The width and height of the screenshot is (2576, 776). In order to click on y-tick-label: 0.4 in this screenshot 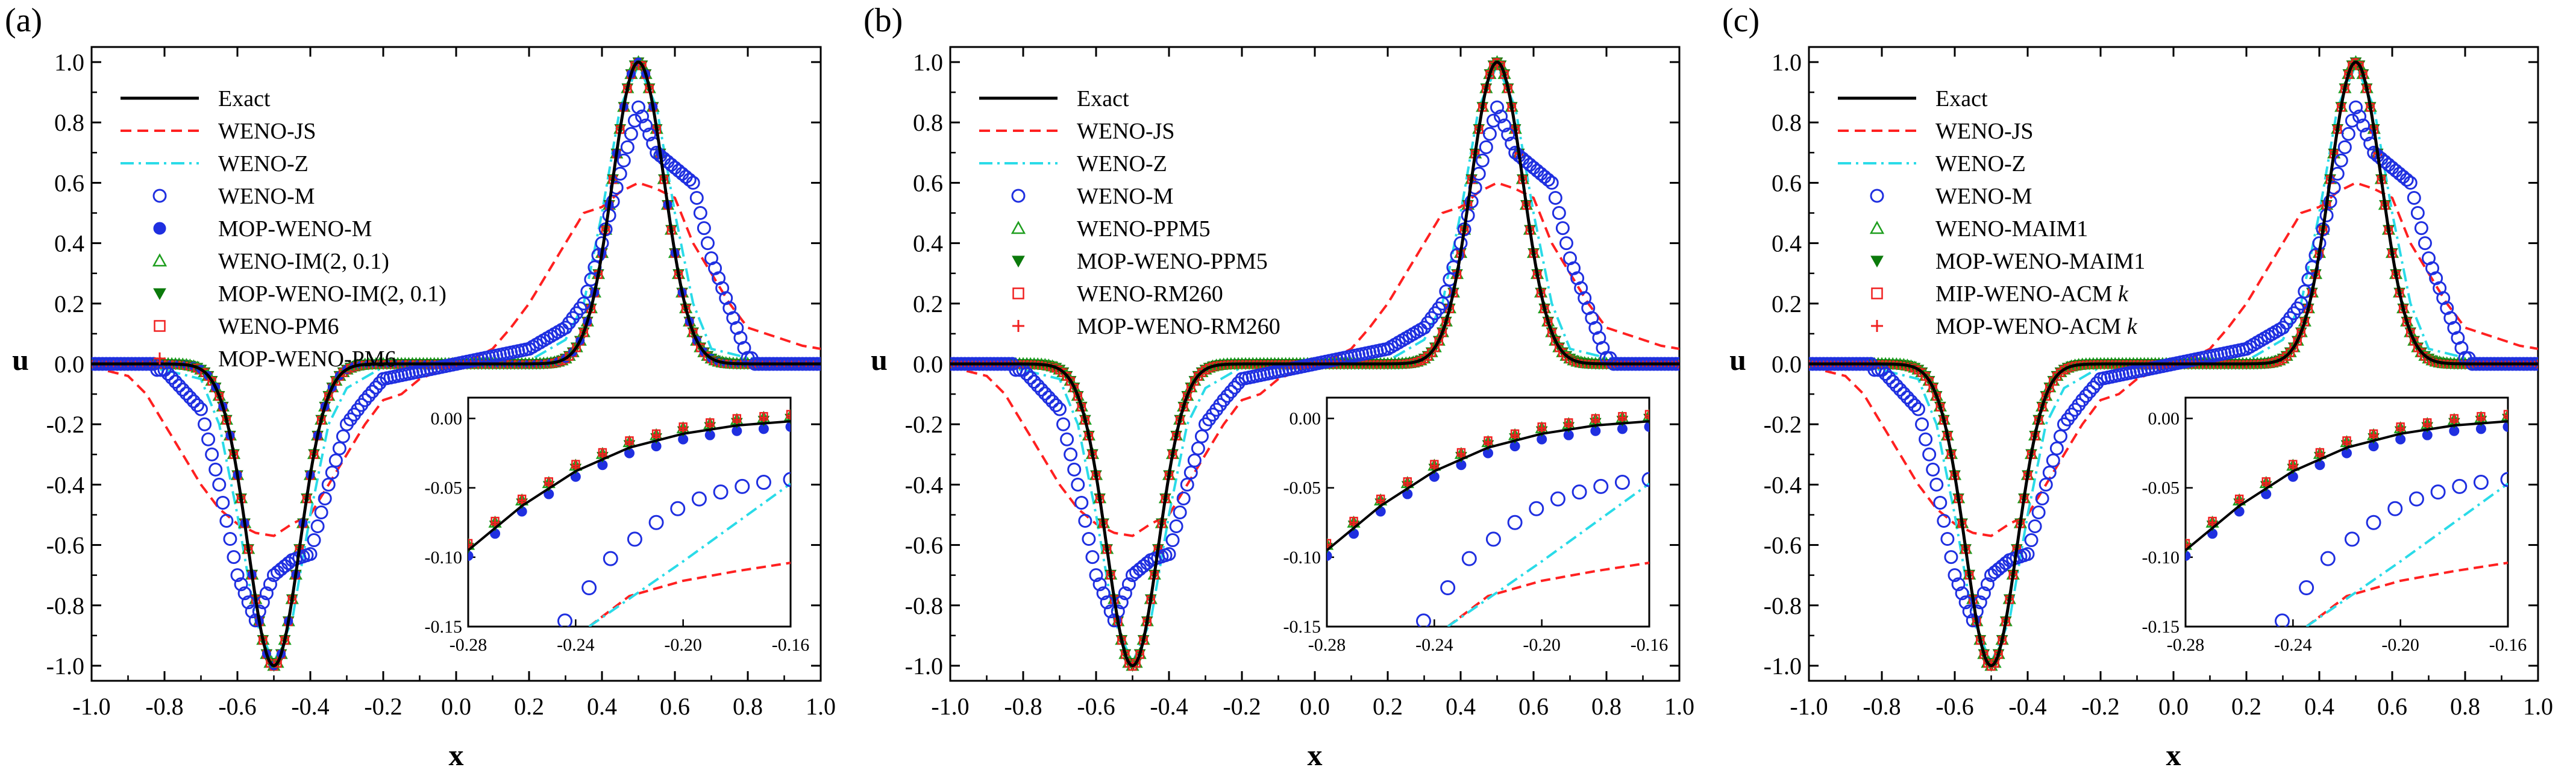, I will do `click(1787, 243)`.